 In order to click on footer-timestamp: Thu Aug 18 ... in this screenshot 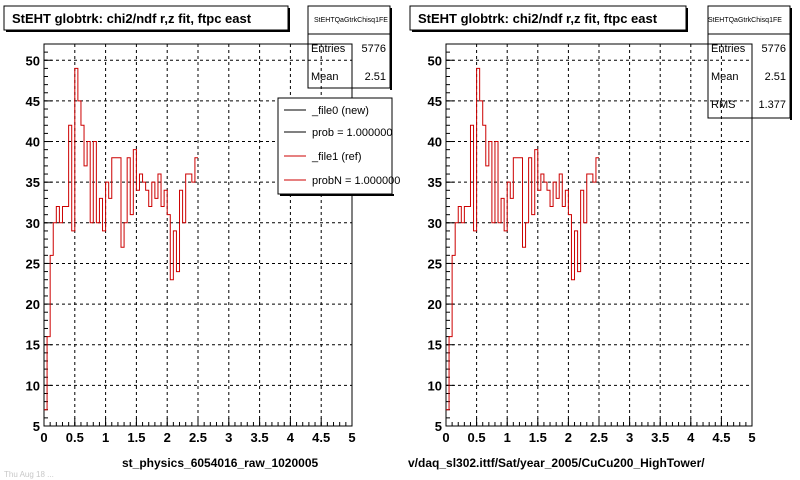, I will do `click(29, 474)`.